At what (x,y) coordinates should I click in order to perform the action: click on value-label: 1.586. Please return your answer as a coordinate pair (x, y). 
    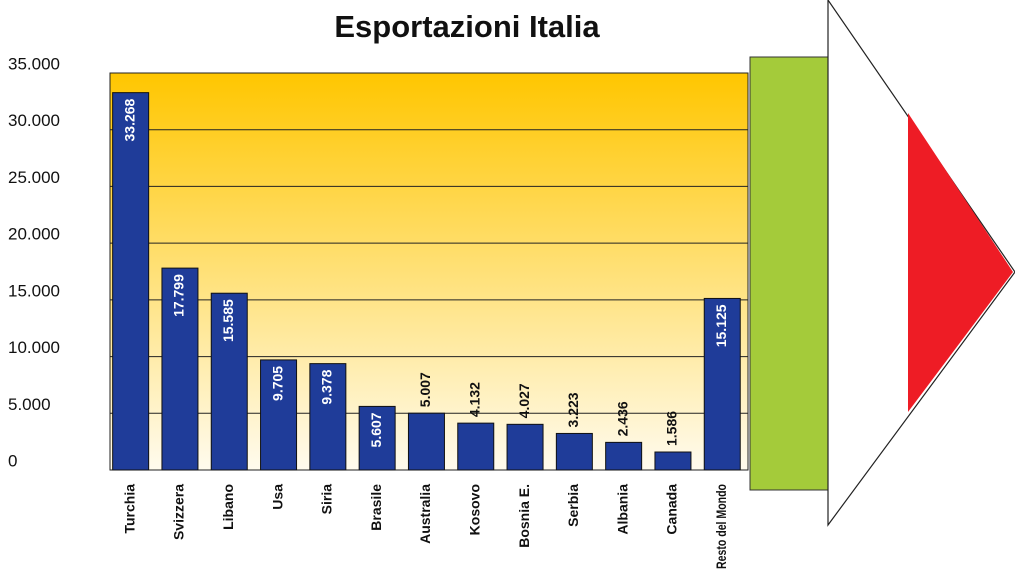
    Looking at the image, I should click on (672, 428).